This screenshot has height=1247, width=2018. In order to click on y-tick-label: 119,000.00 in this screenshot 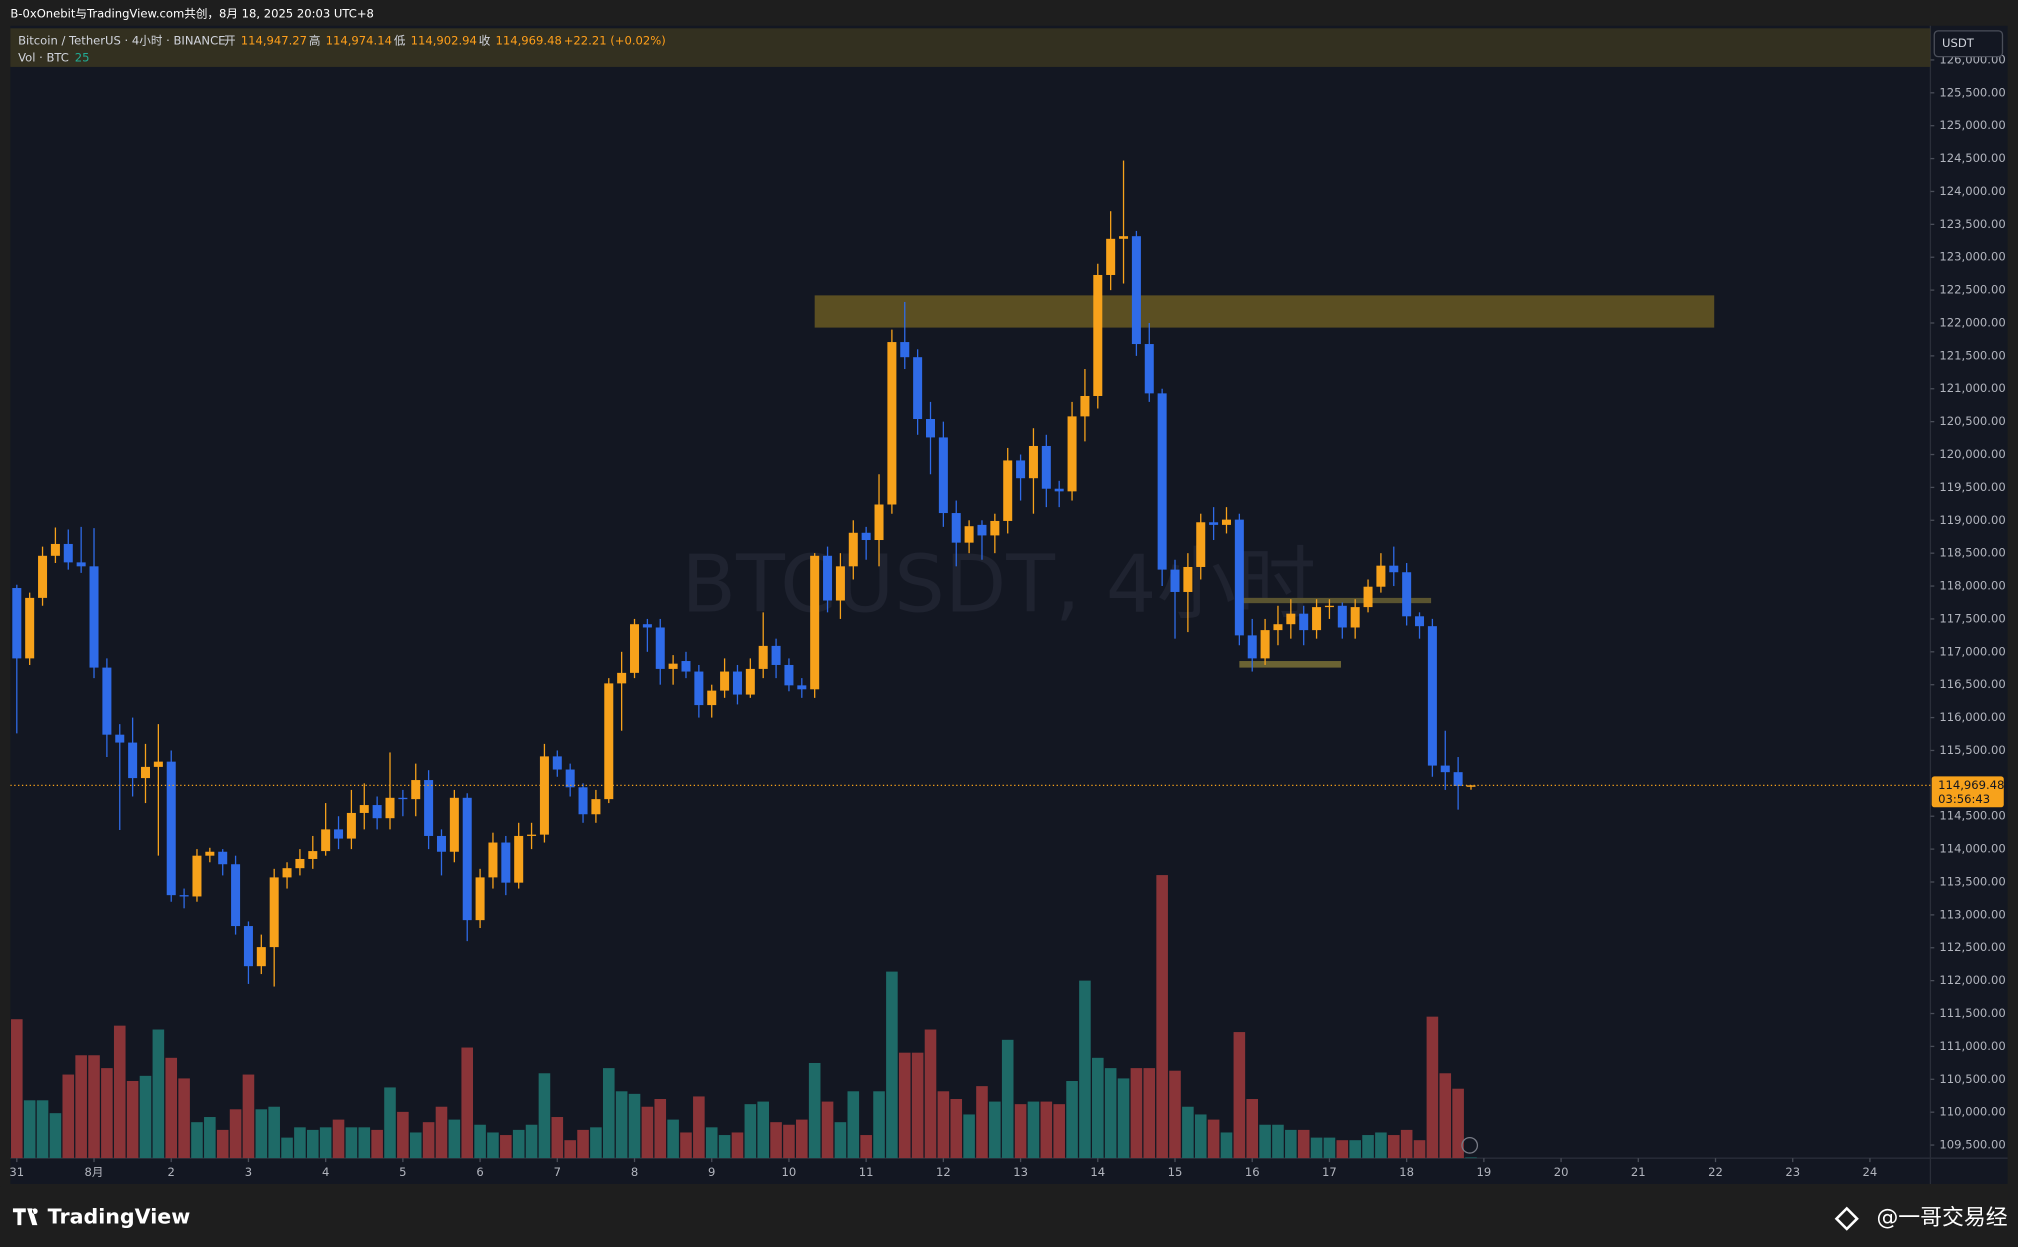, I will do `click(1972, 520)`.